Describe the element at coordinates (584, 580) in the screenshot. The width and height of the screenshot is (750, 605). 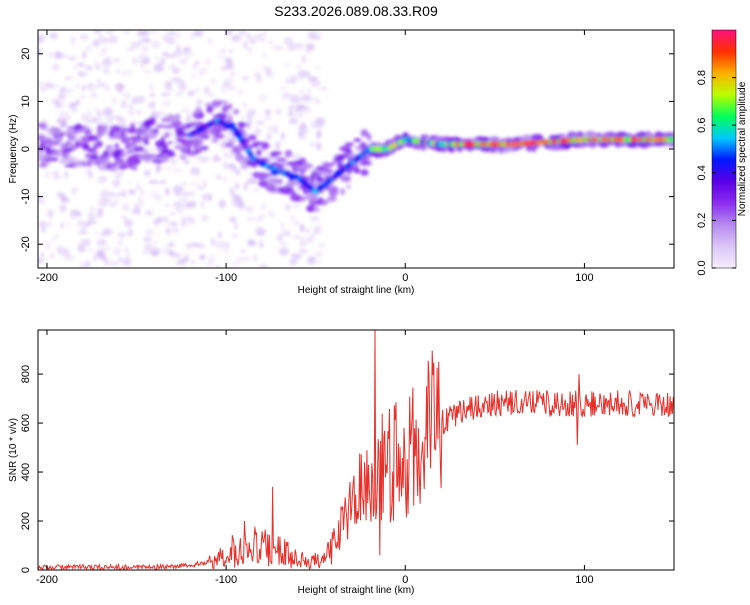
I see `x-tick-label: 100` at that location.